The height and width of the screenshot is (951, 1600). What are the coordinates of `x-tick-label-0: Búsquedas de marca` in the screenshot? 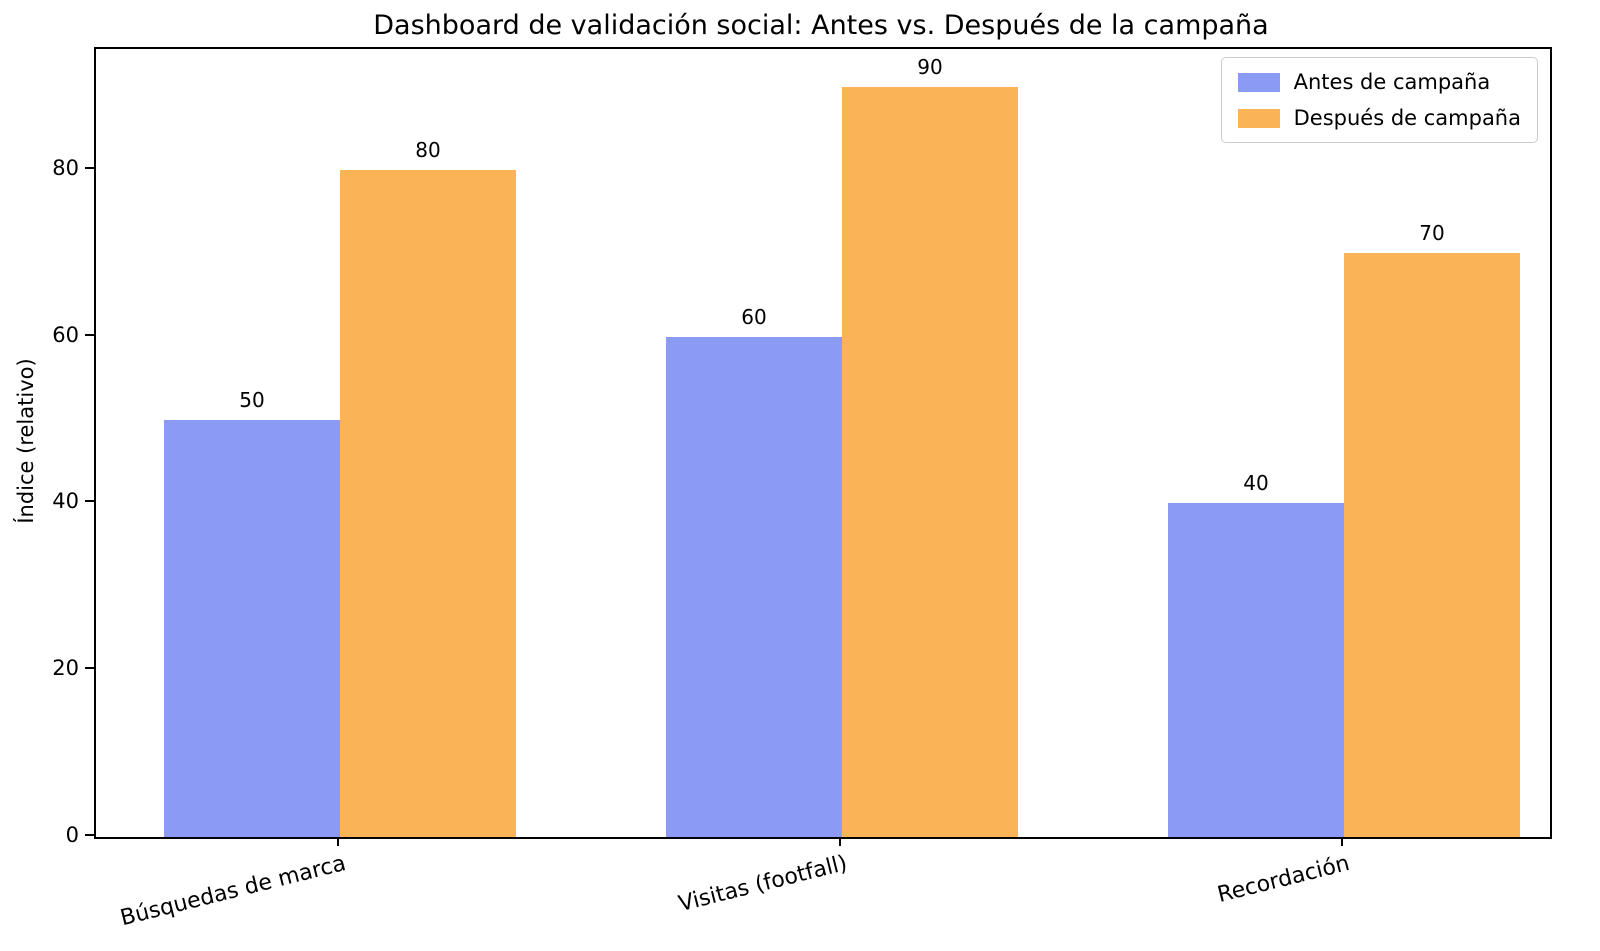 It's located at (233, 891).